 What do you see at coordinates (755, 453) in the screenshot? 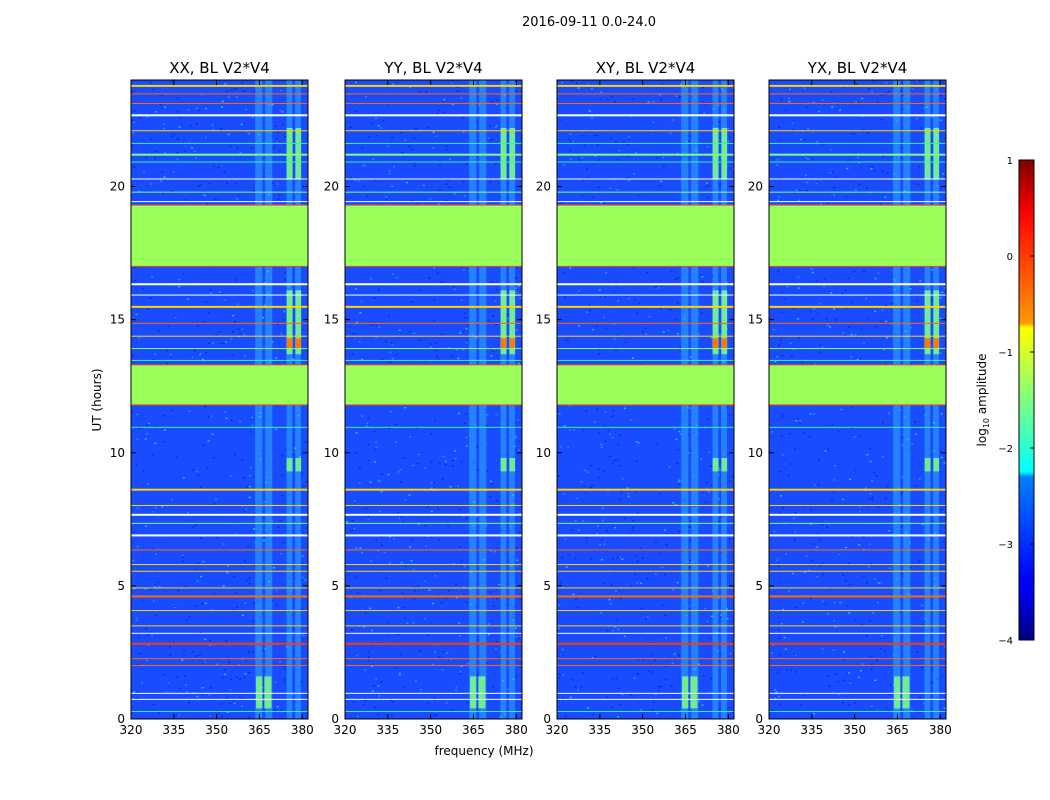
I see `y-tick-label: 10` at bounding box center [755, 453].